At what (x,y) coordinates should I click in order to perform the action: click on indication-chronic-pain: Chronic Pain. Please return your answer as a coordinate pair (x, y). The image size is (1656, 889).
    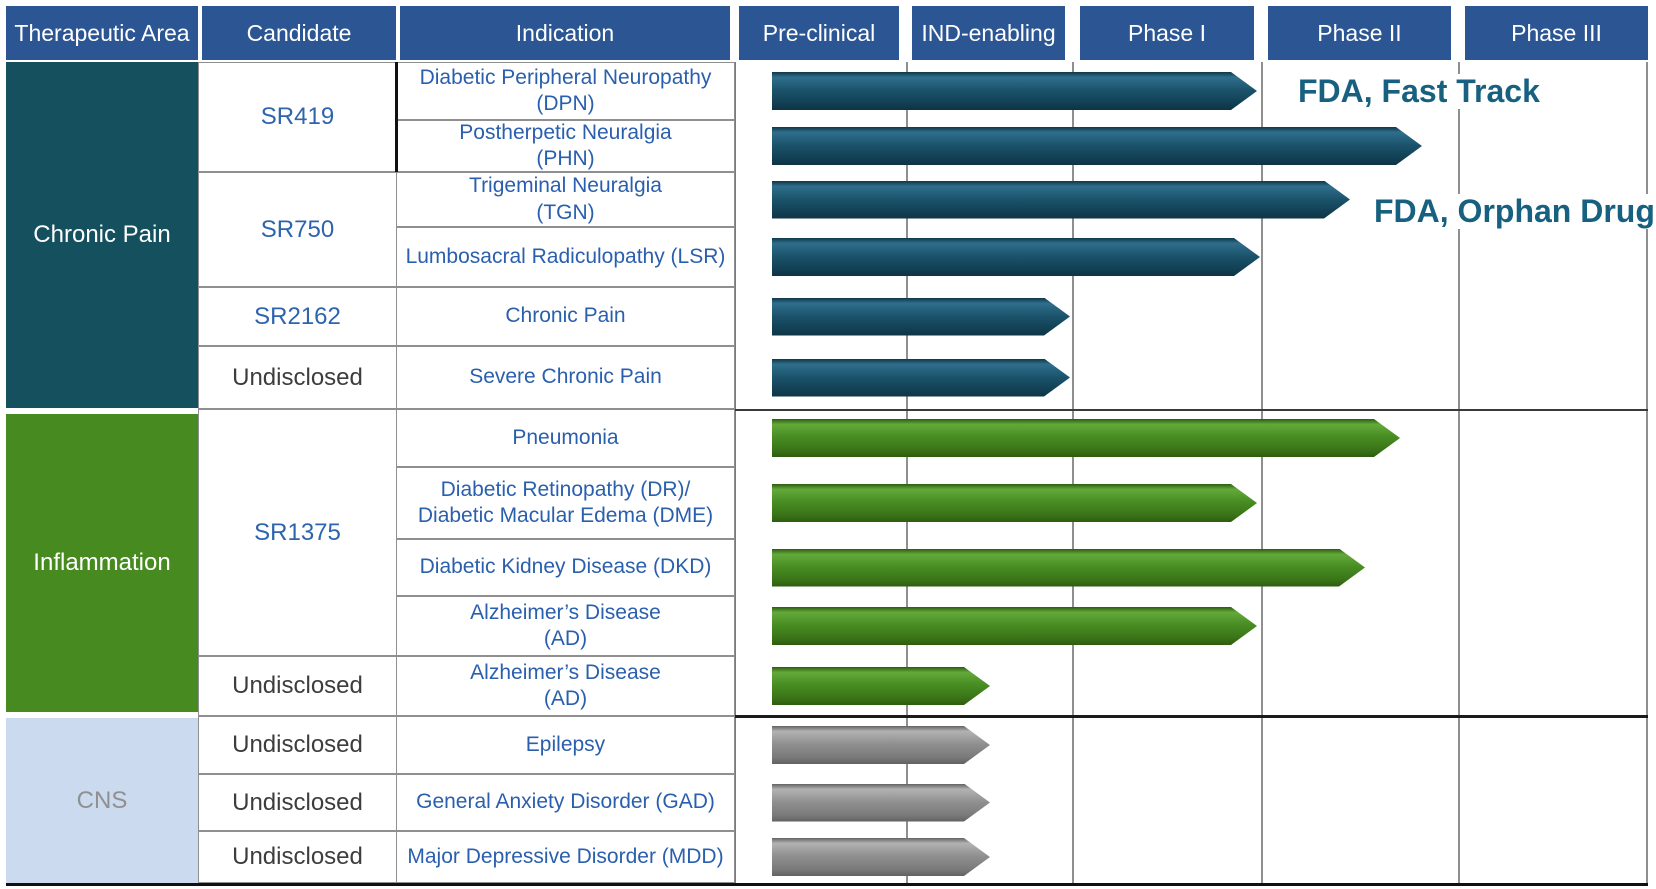
    Looking at the image, I should click on (565, 316).